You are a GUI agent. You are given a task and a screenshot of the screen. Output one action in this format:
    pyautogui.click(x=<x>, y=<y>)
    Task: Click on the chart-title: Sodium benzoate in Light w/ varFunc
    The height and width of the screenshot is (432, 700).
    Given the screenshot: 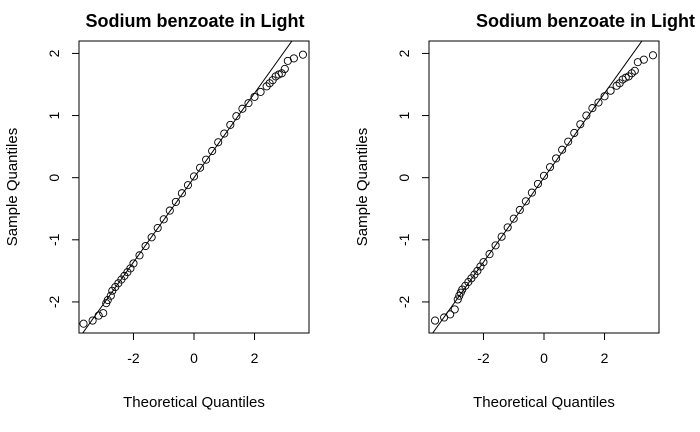 What is the action you would take?
    pyautogui.click(x=588, y=21)
    